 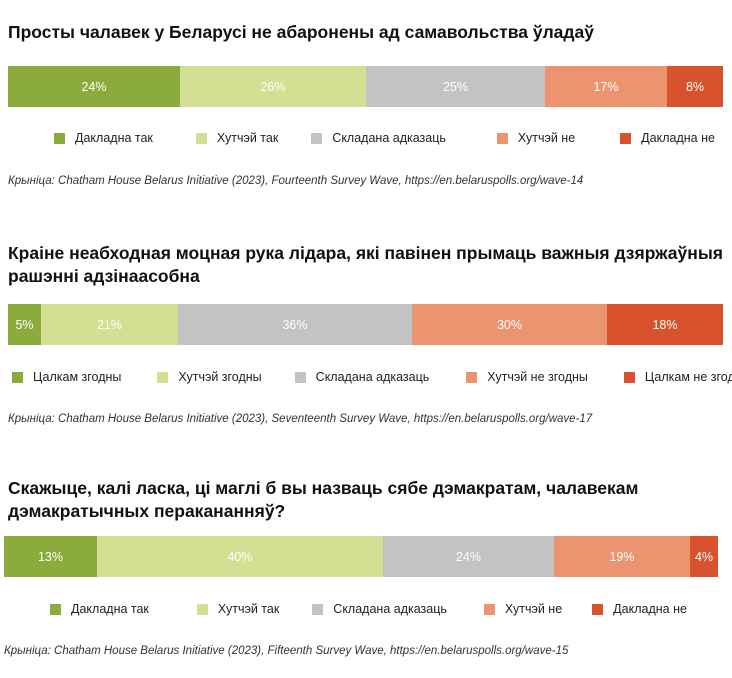 I want to click on chart-3-bar: 13% 40% 24% 19% 4%, so click(x=361, y=556).